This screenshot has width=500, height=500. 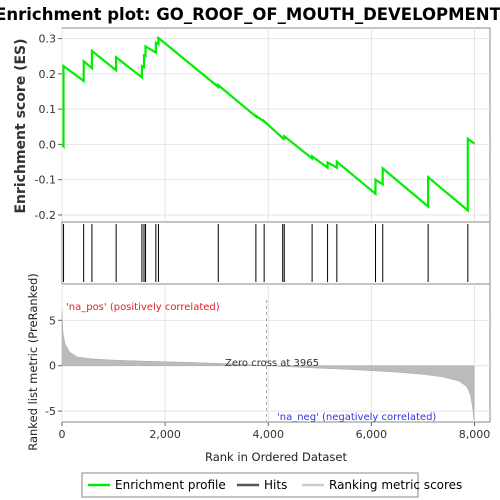 What do you see at coordinates (372, 434) in the screenshot?
I see `x-tick-label: 6,000` at bounding box center [372, 434].